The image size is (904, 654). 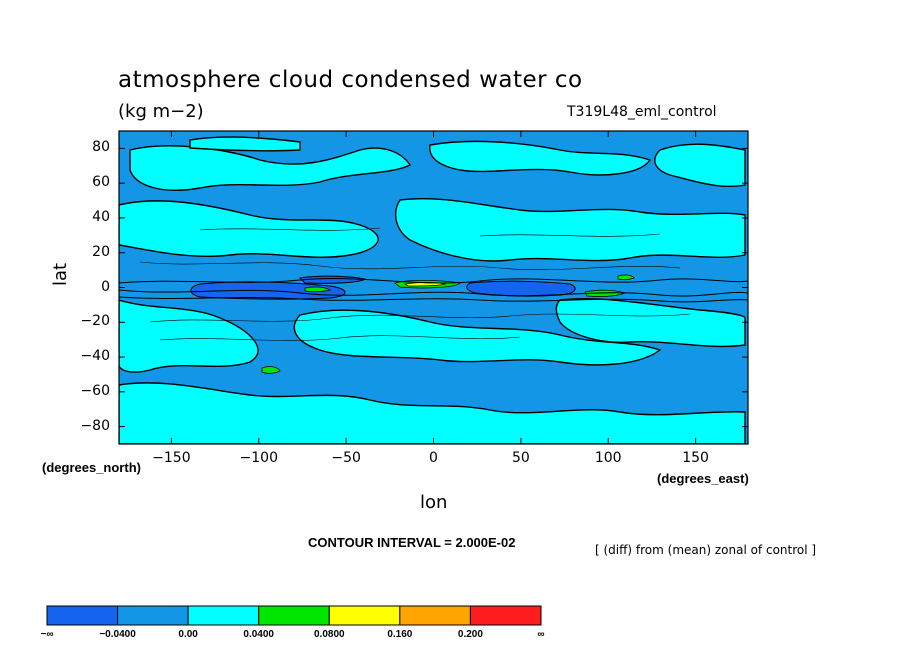 What do you see at coordinates (95, 390) in the screenshot?
I see `y-tick-label: −60` at bounding box center [95, 390].